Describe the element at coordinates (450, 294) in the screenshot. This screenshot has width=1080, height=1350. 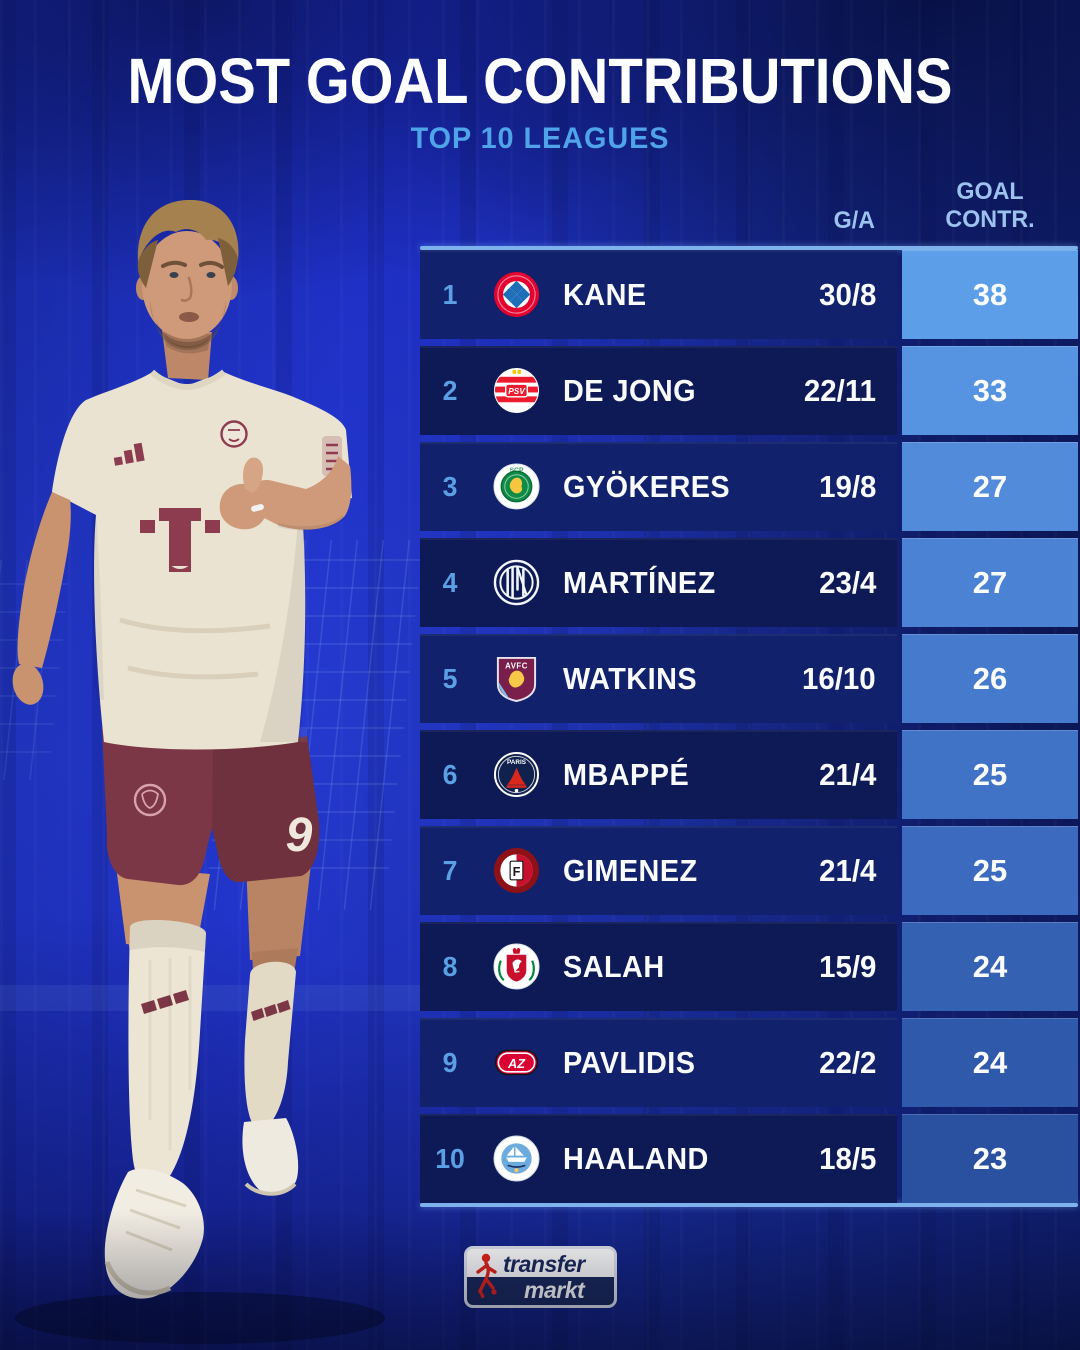
I see `rank: 1` at that location.